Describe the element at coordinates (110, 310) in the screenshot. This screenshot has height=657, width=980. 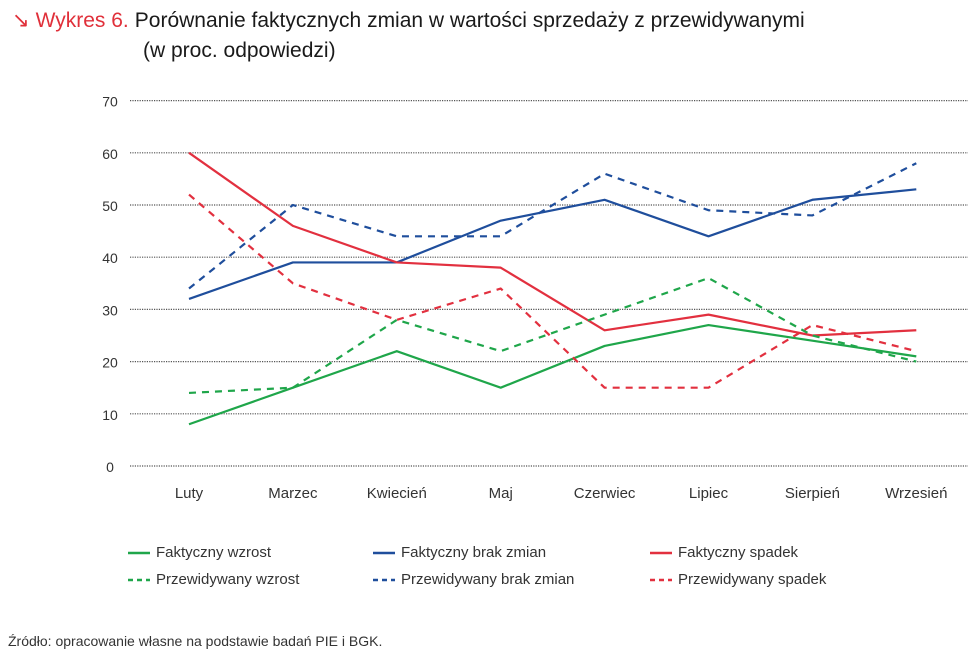
I see `y-tick-label: 30` at that location.